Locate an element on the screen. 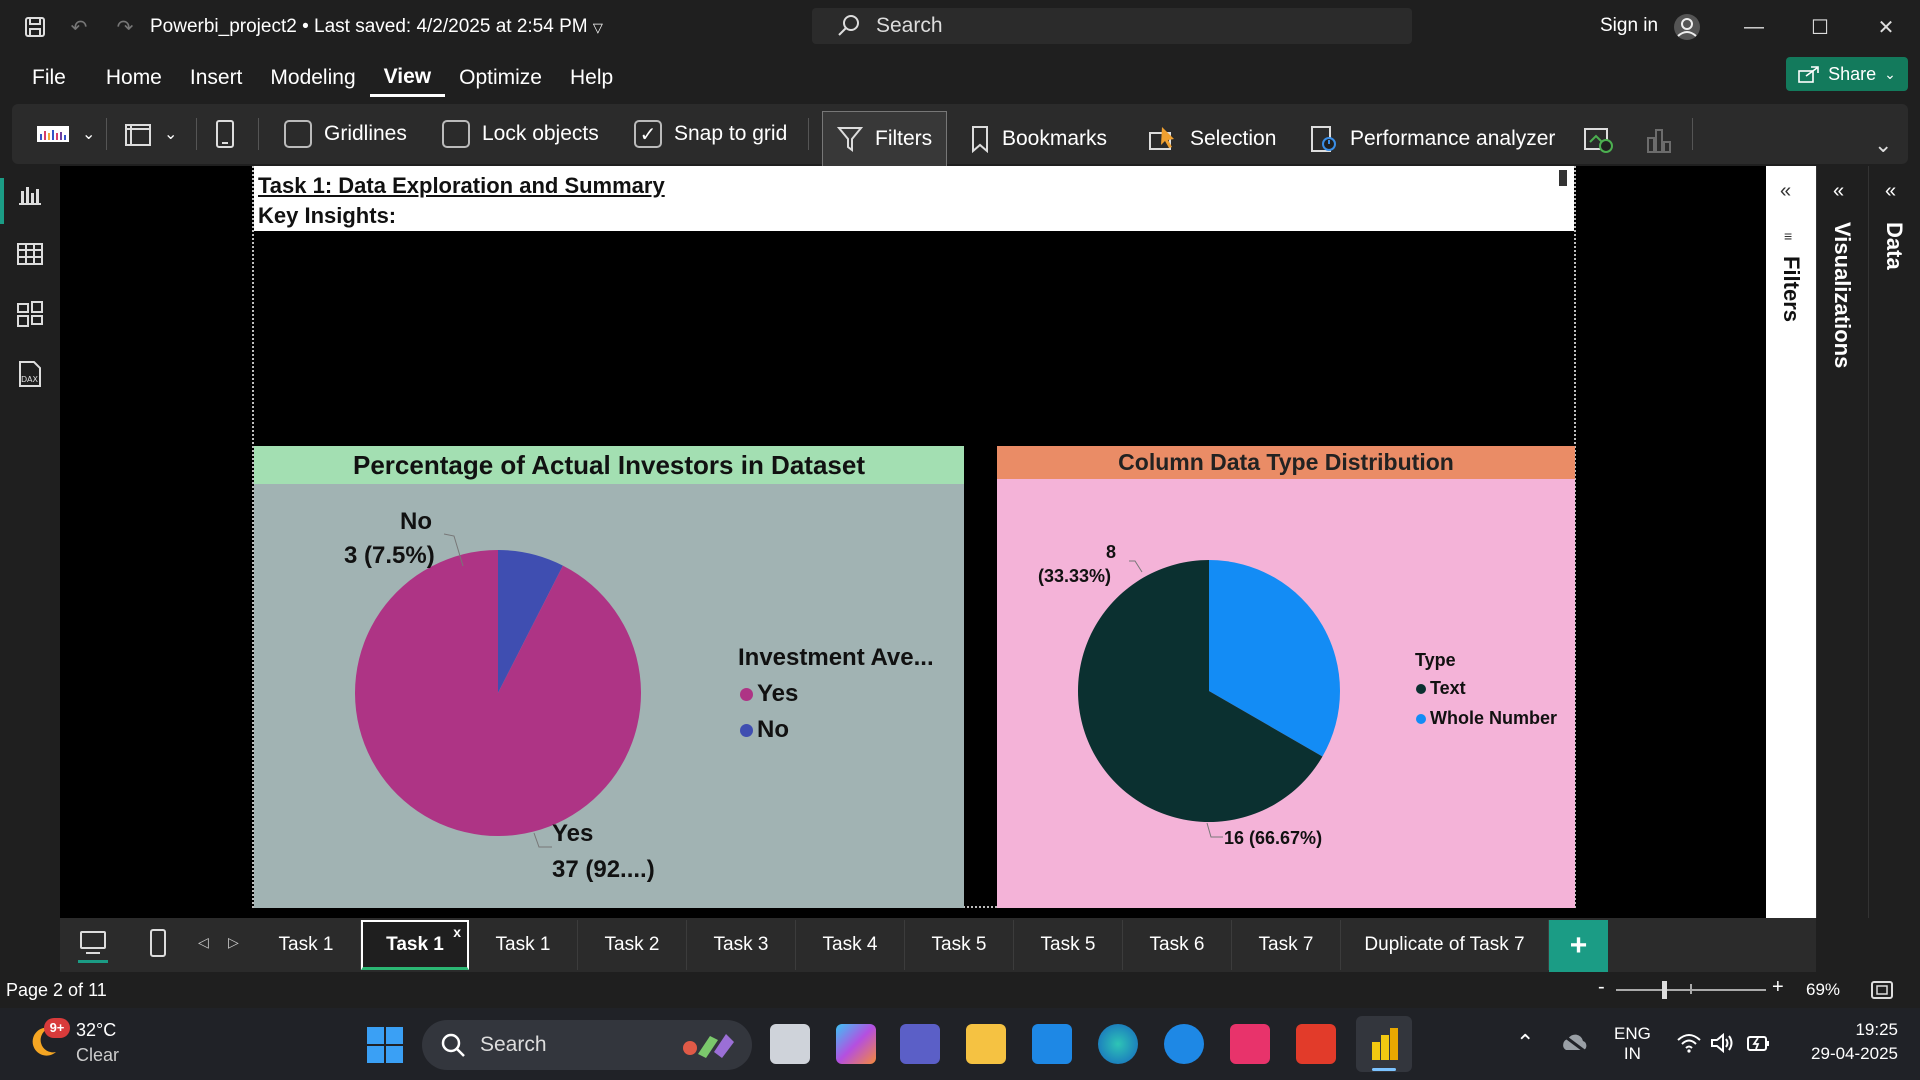 The image size is (1920, 1080). mobile-layout-icon is located at coordinates (158, 943).